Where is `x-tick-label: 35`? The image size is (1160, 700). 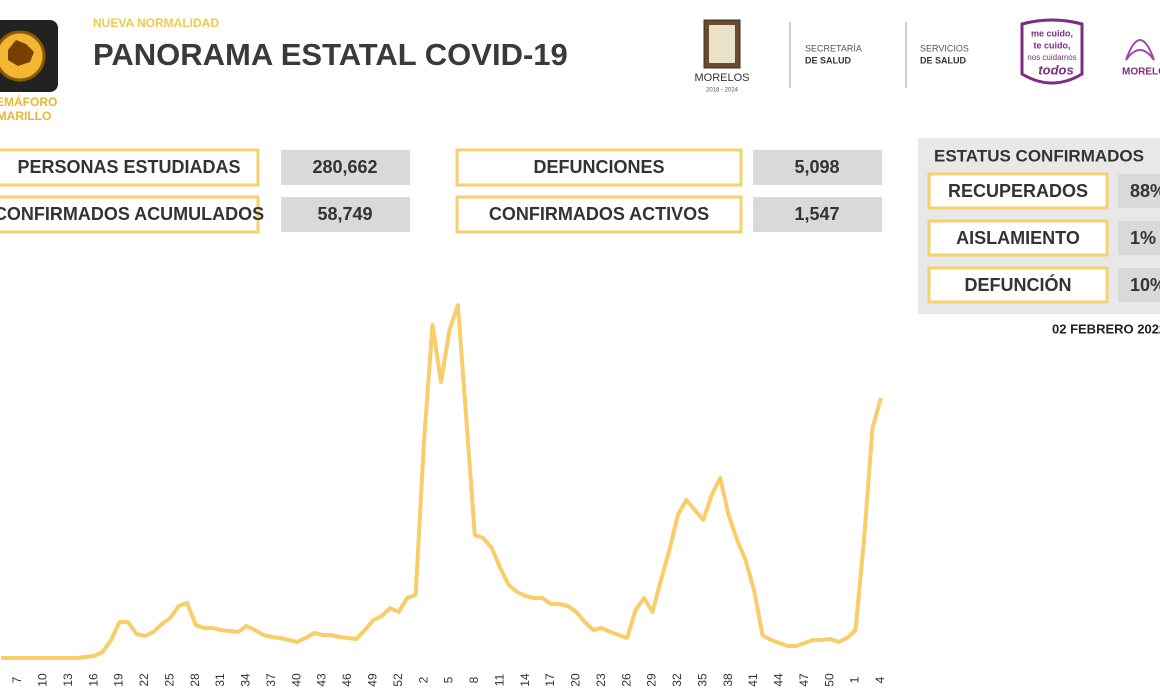 x-tick-label: 35 is located at coordinates (702, 680).